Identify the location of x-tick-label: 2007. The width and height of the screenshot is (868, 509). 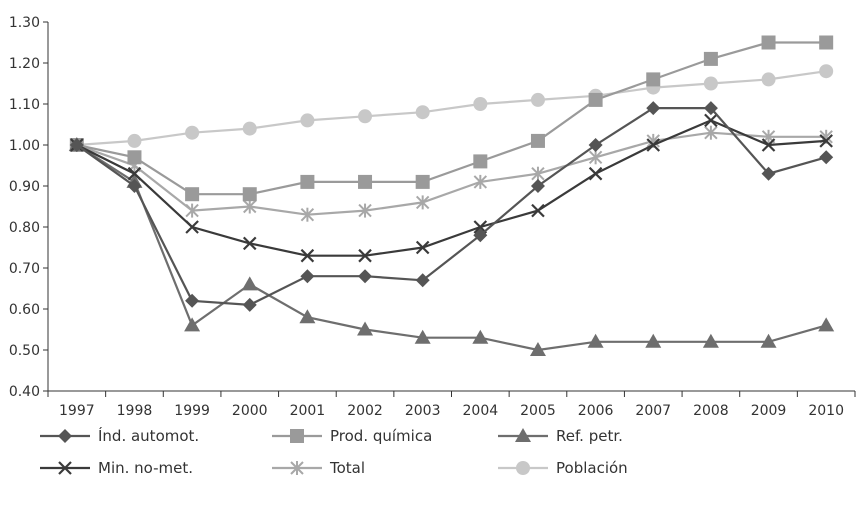
(653, 411).